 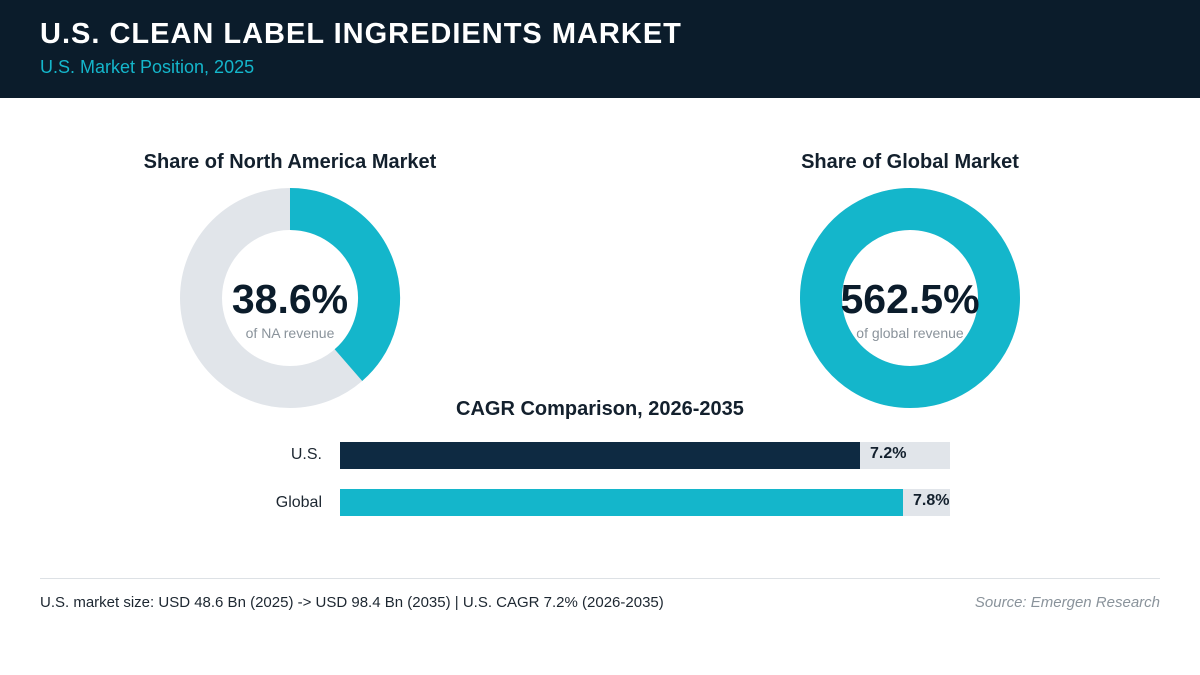 I want to click on page-title: U.S. CLEAN LABEL INGREDIENTS MARKET, so click(x=361, y=34).